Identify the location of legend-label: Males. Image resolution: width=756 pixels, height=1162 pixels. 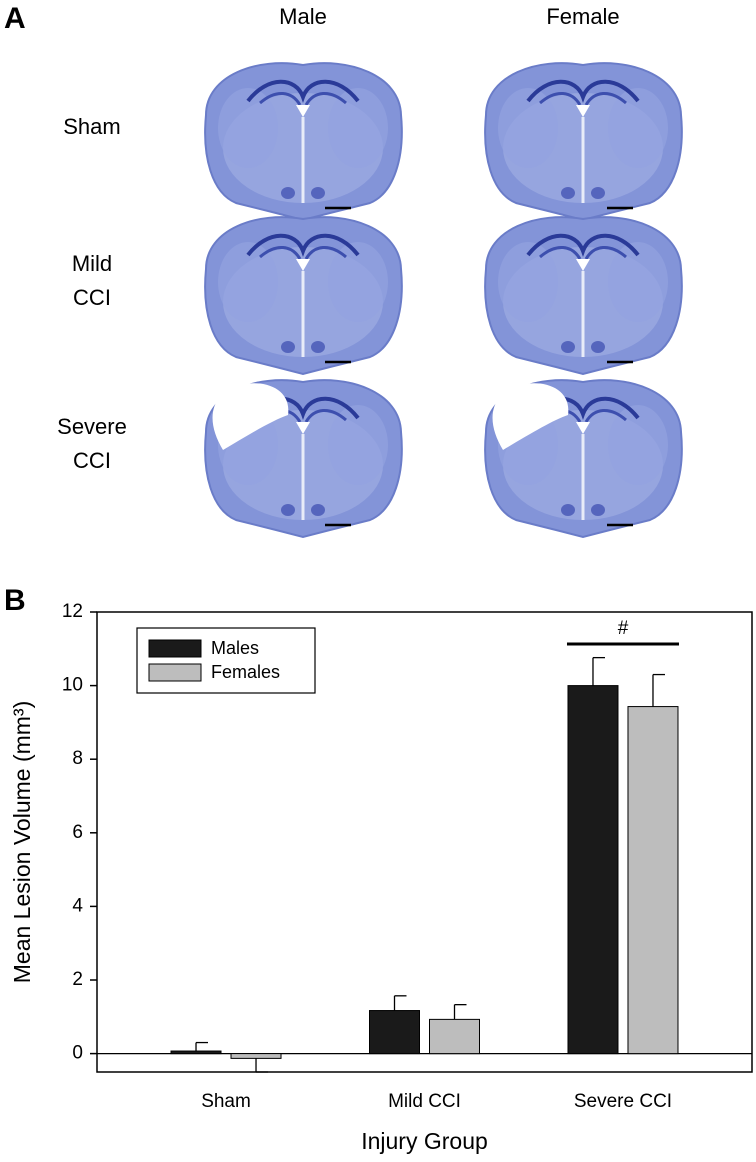
(235, 648).